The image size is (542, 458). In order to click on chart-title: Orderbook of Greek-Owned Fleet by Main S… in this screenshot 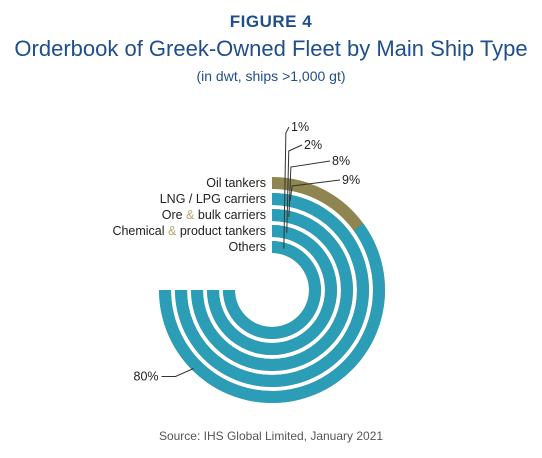, I will do `click(271, 48)`.